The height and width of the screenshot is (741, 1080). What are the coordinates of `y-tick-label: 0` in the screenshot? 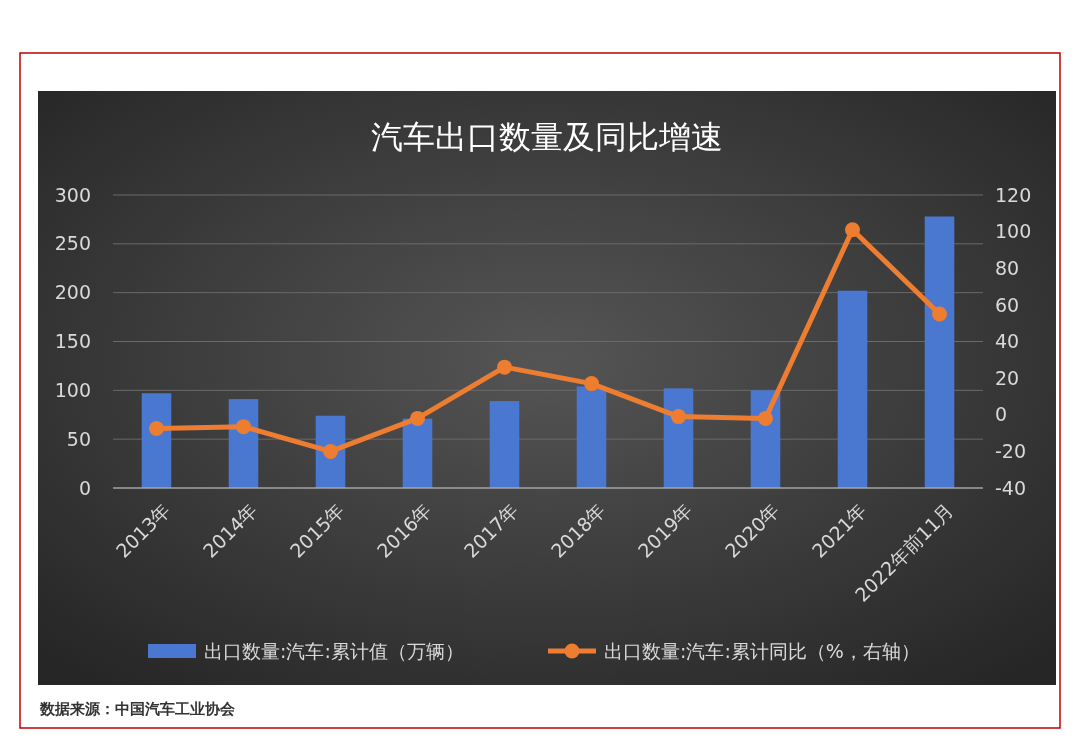 It's located at (84, 487).